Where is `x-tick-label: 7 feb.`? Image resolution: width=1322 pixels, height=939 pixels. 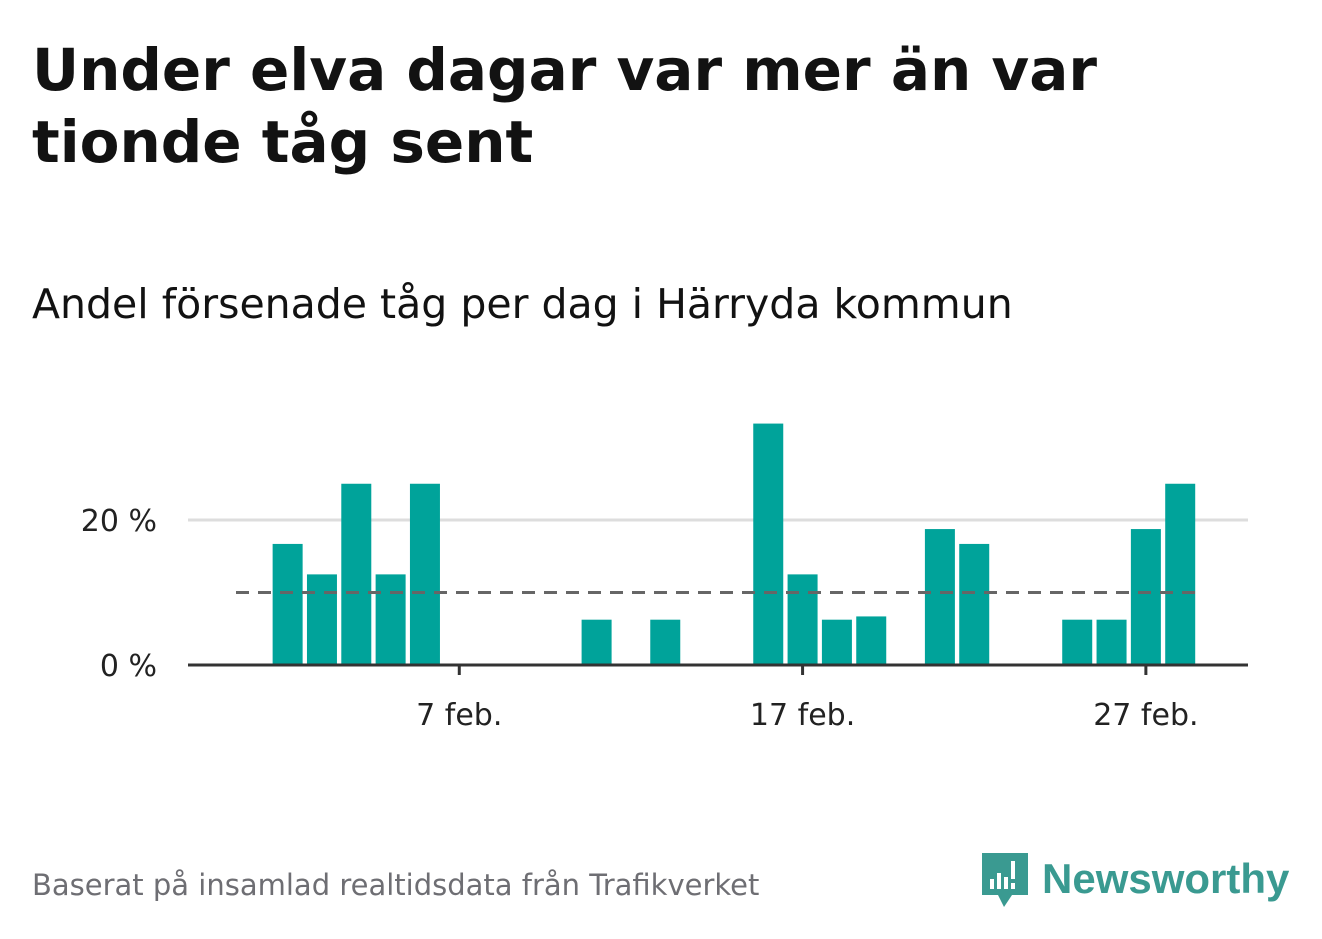
x-tick-label: 7 feb. is located at coordinates (459, 715).